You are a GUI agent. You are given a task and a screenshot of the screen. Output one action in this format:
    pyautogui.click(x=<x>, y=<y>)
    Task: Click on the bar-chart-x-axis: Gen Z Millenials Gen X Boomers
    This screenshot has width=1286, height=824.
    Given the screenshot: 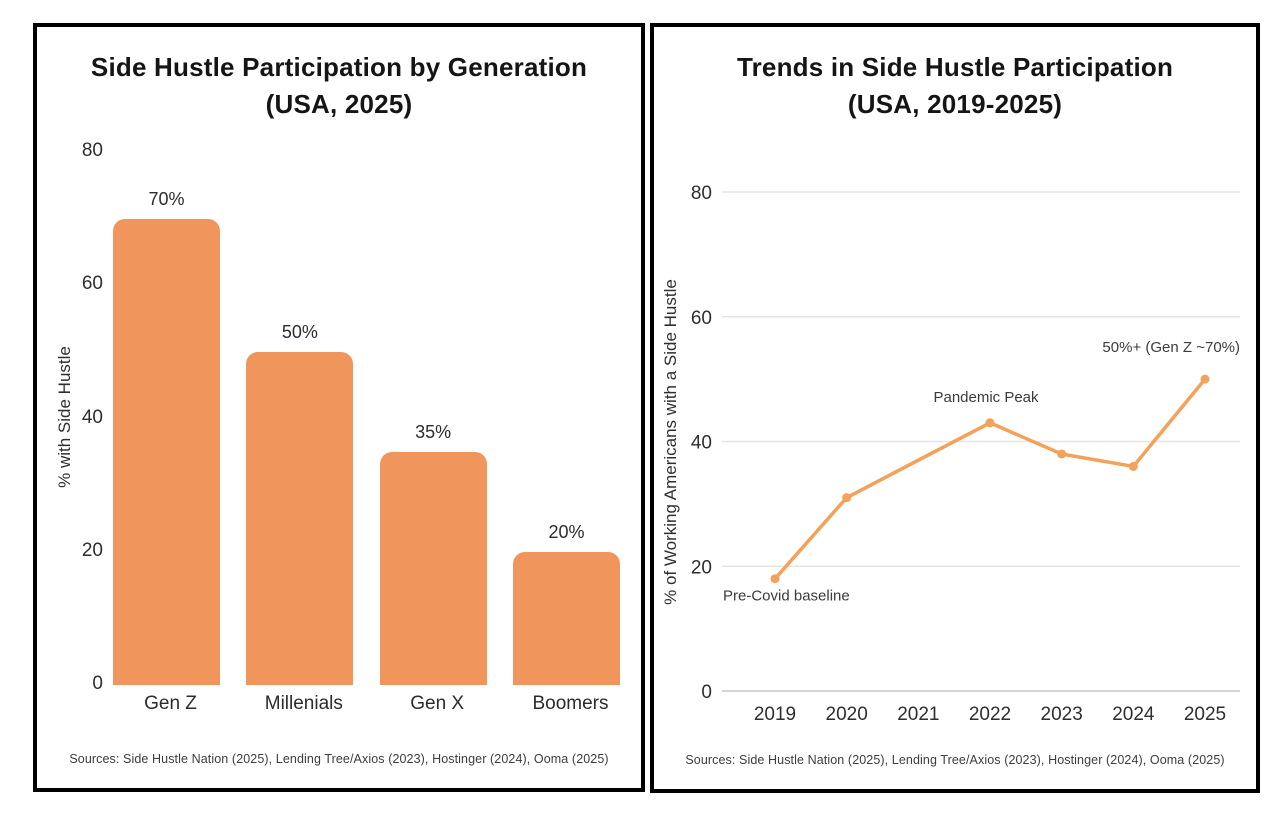 What is the action you would take?
    pyautogui.click(x=370, y=704)
    